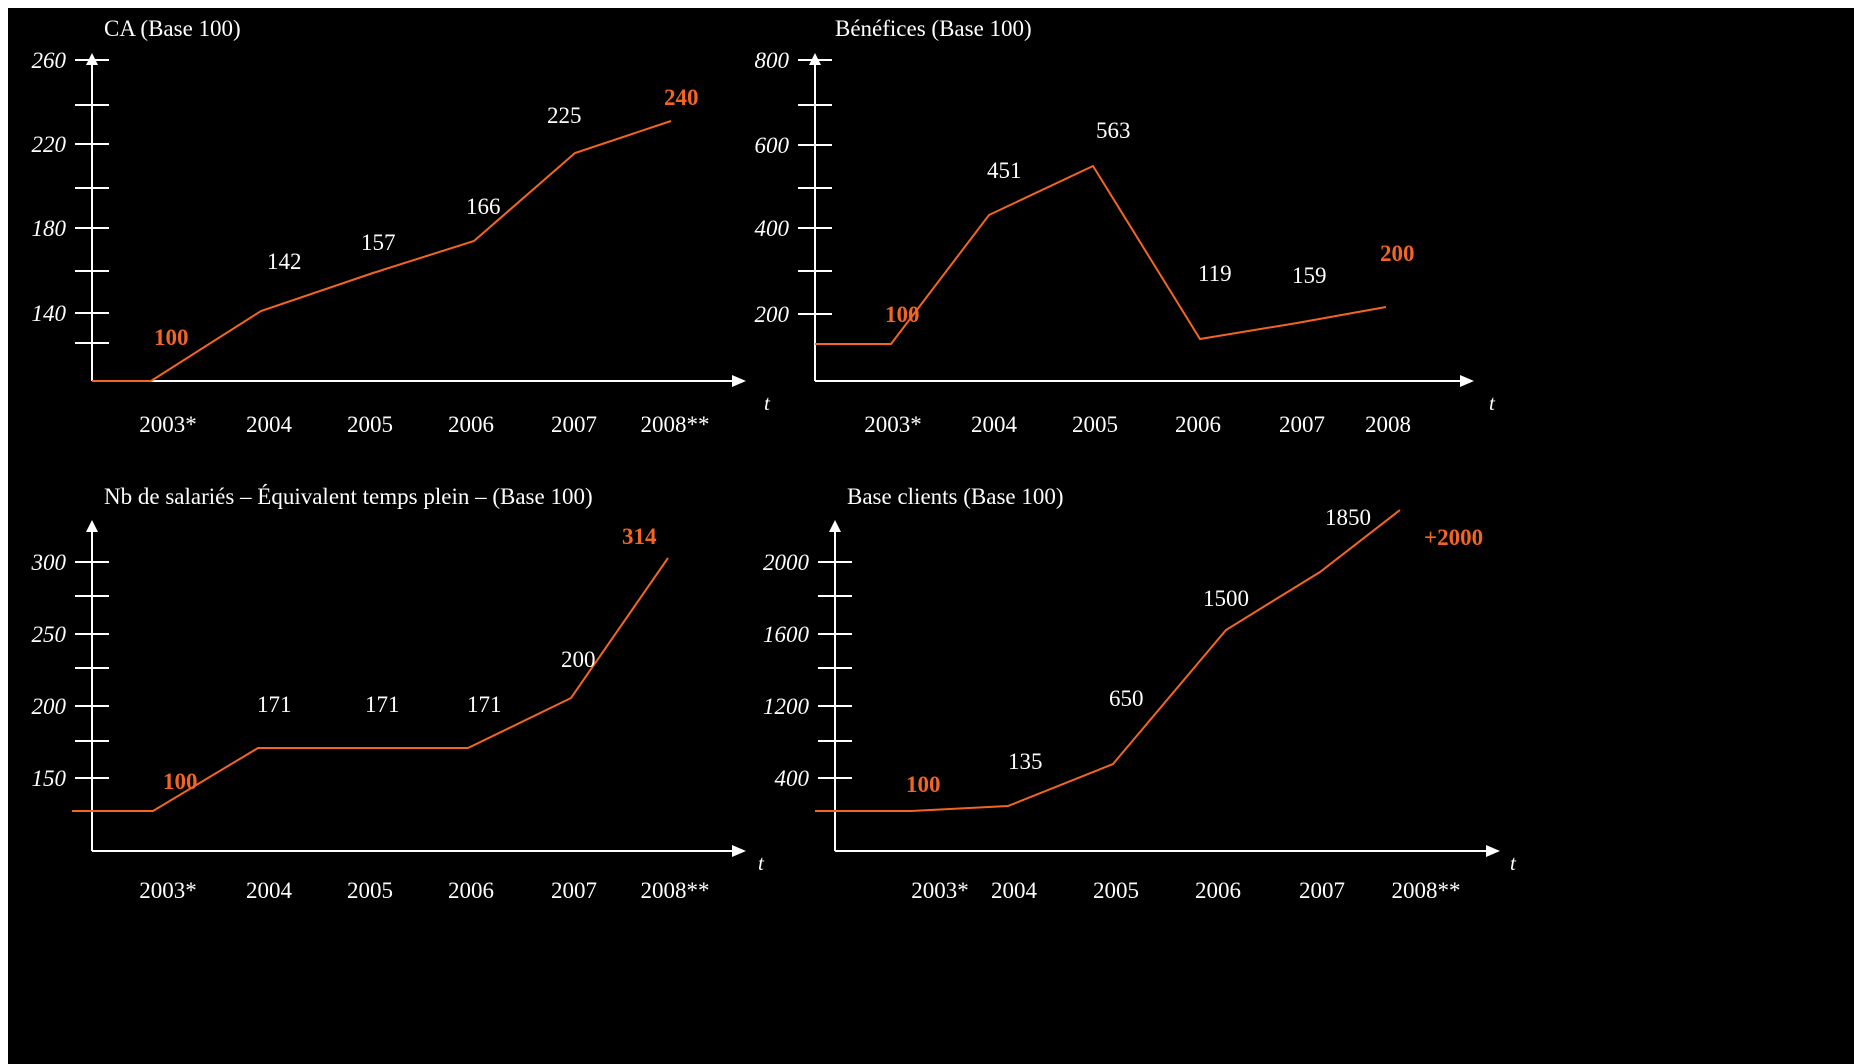 This screenshot has width=1854, height=1064. What do you see at coordinates (1116, 890) in the screenshot?
I see `chart-4-x-tick-label: 2005` at bounding box center [1116, 890].